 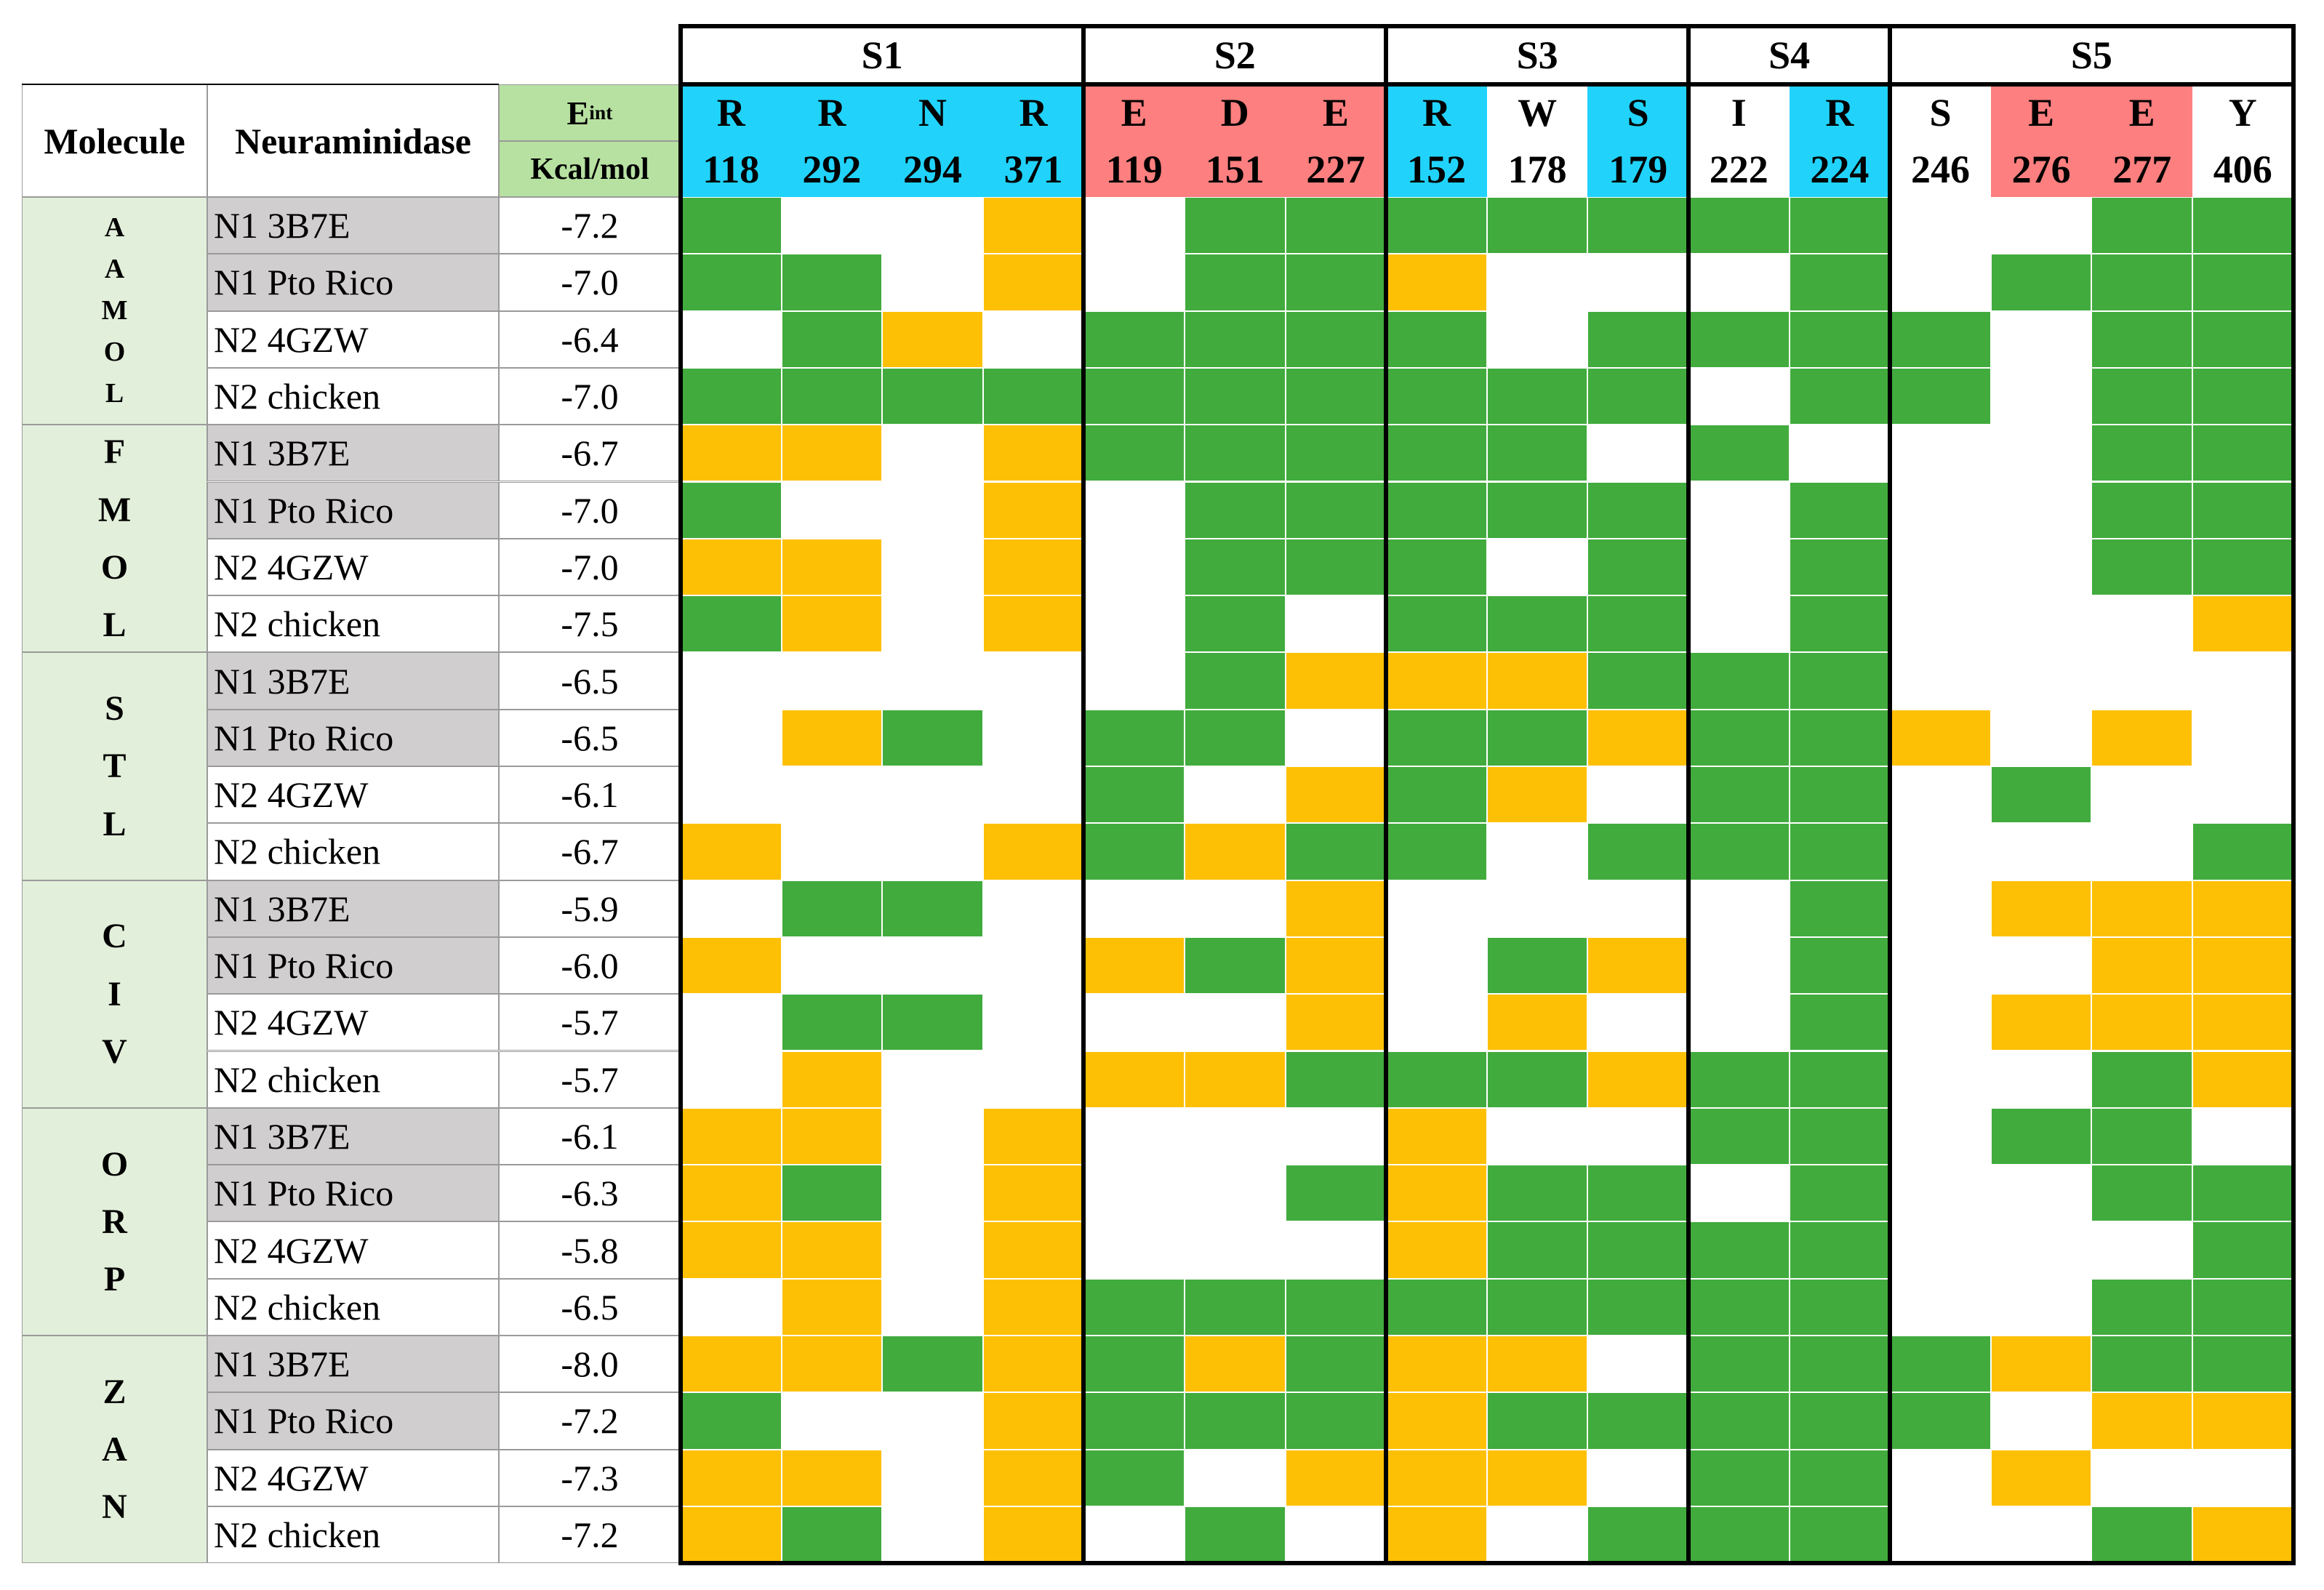 What do you see at coordinates (1789, 55) in the screenshot?
I see `site-header: S4` at bounding box center [1789, 55].